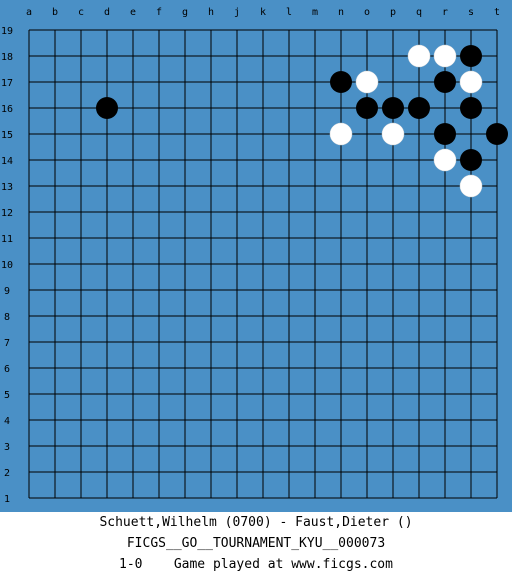  Describe the element at coordinates (367, 12) in the screenshot. I see `column-label: o` at that location.